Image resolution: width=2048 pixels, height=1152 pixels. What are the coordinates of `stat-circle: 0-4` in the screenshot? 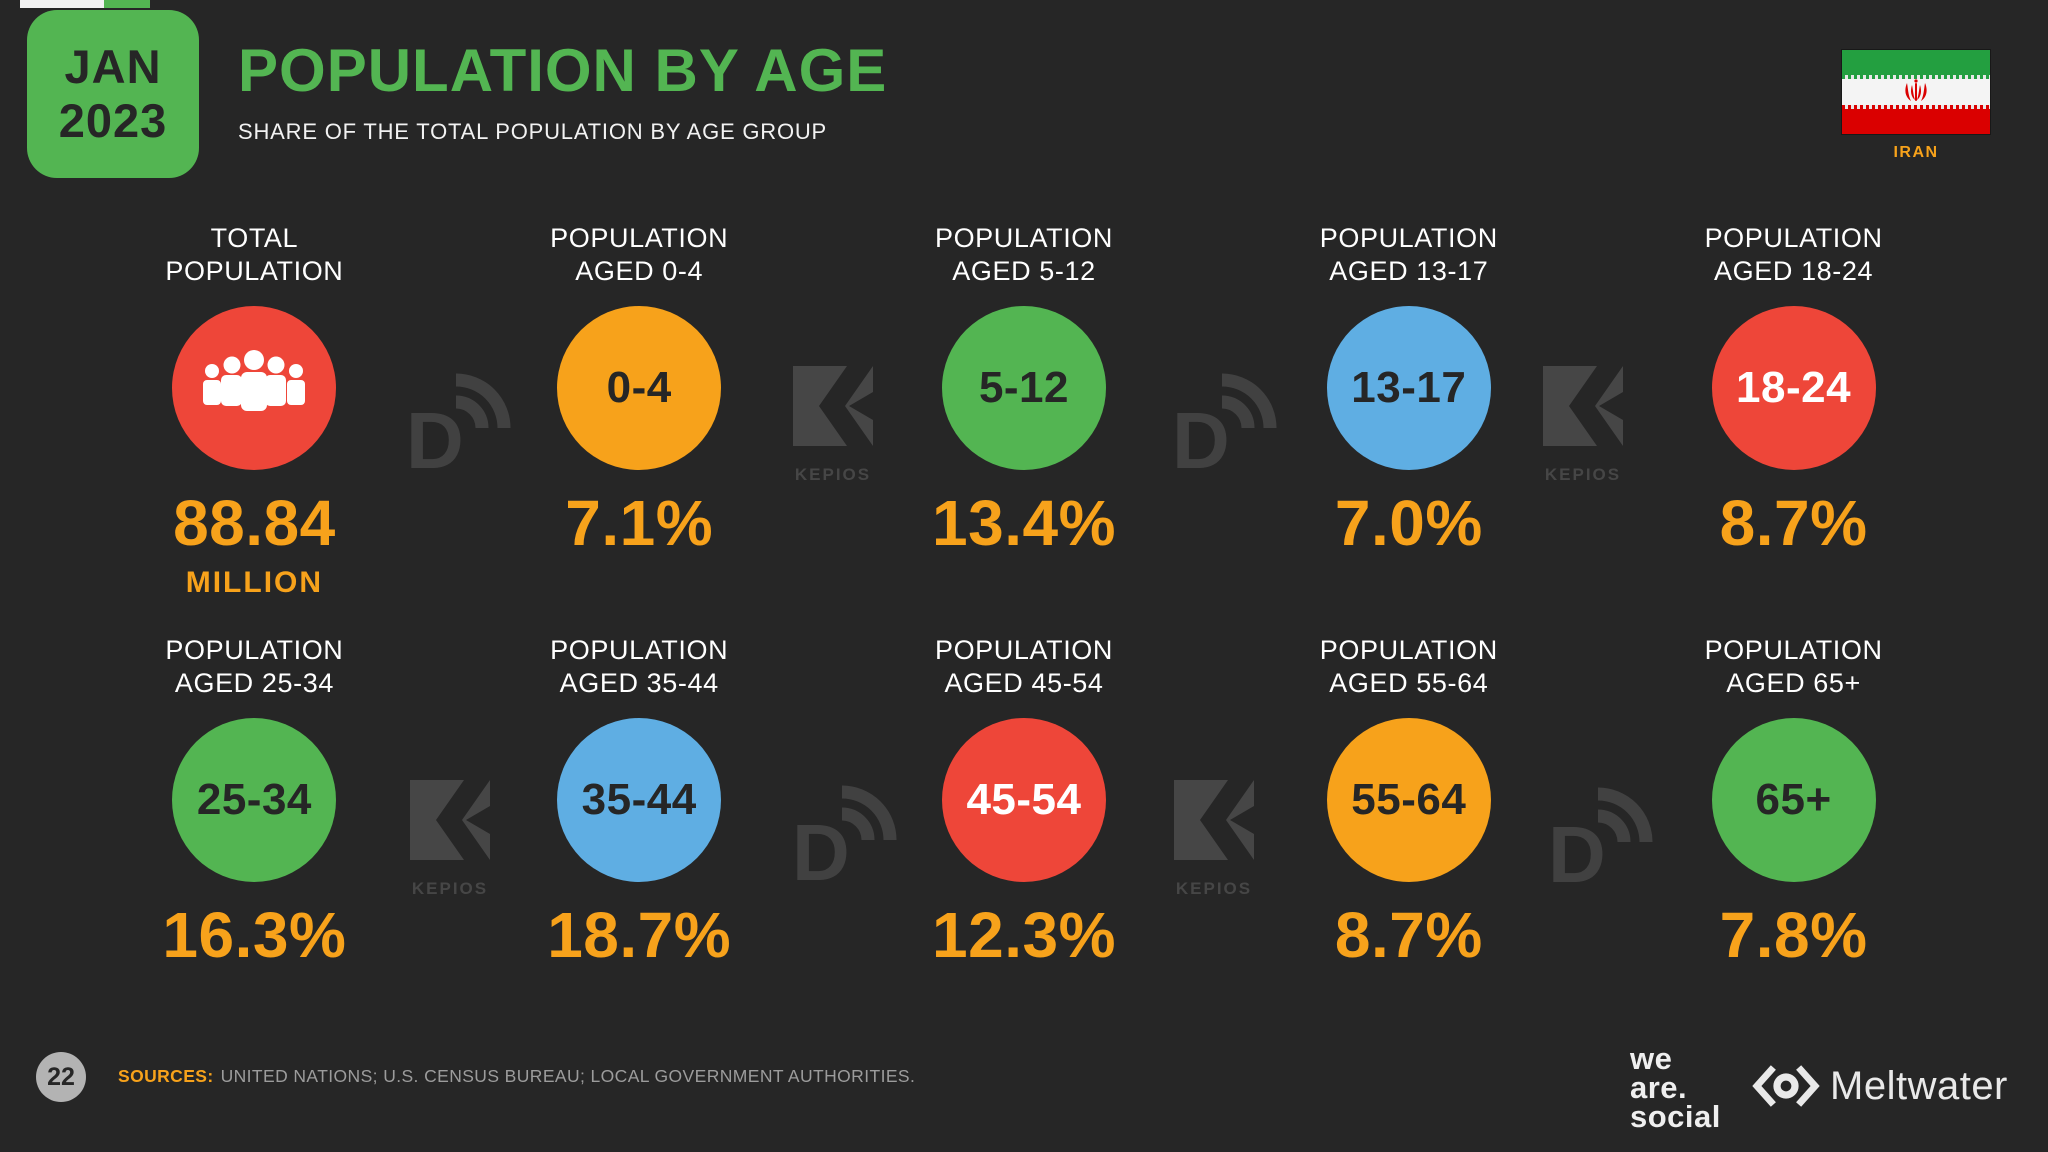 It's located at (639, 388).